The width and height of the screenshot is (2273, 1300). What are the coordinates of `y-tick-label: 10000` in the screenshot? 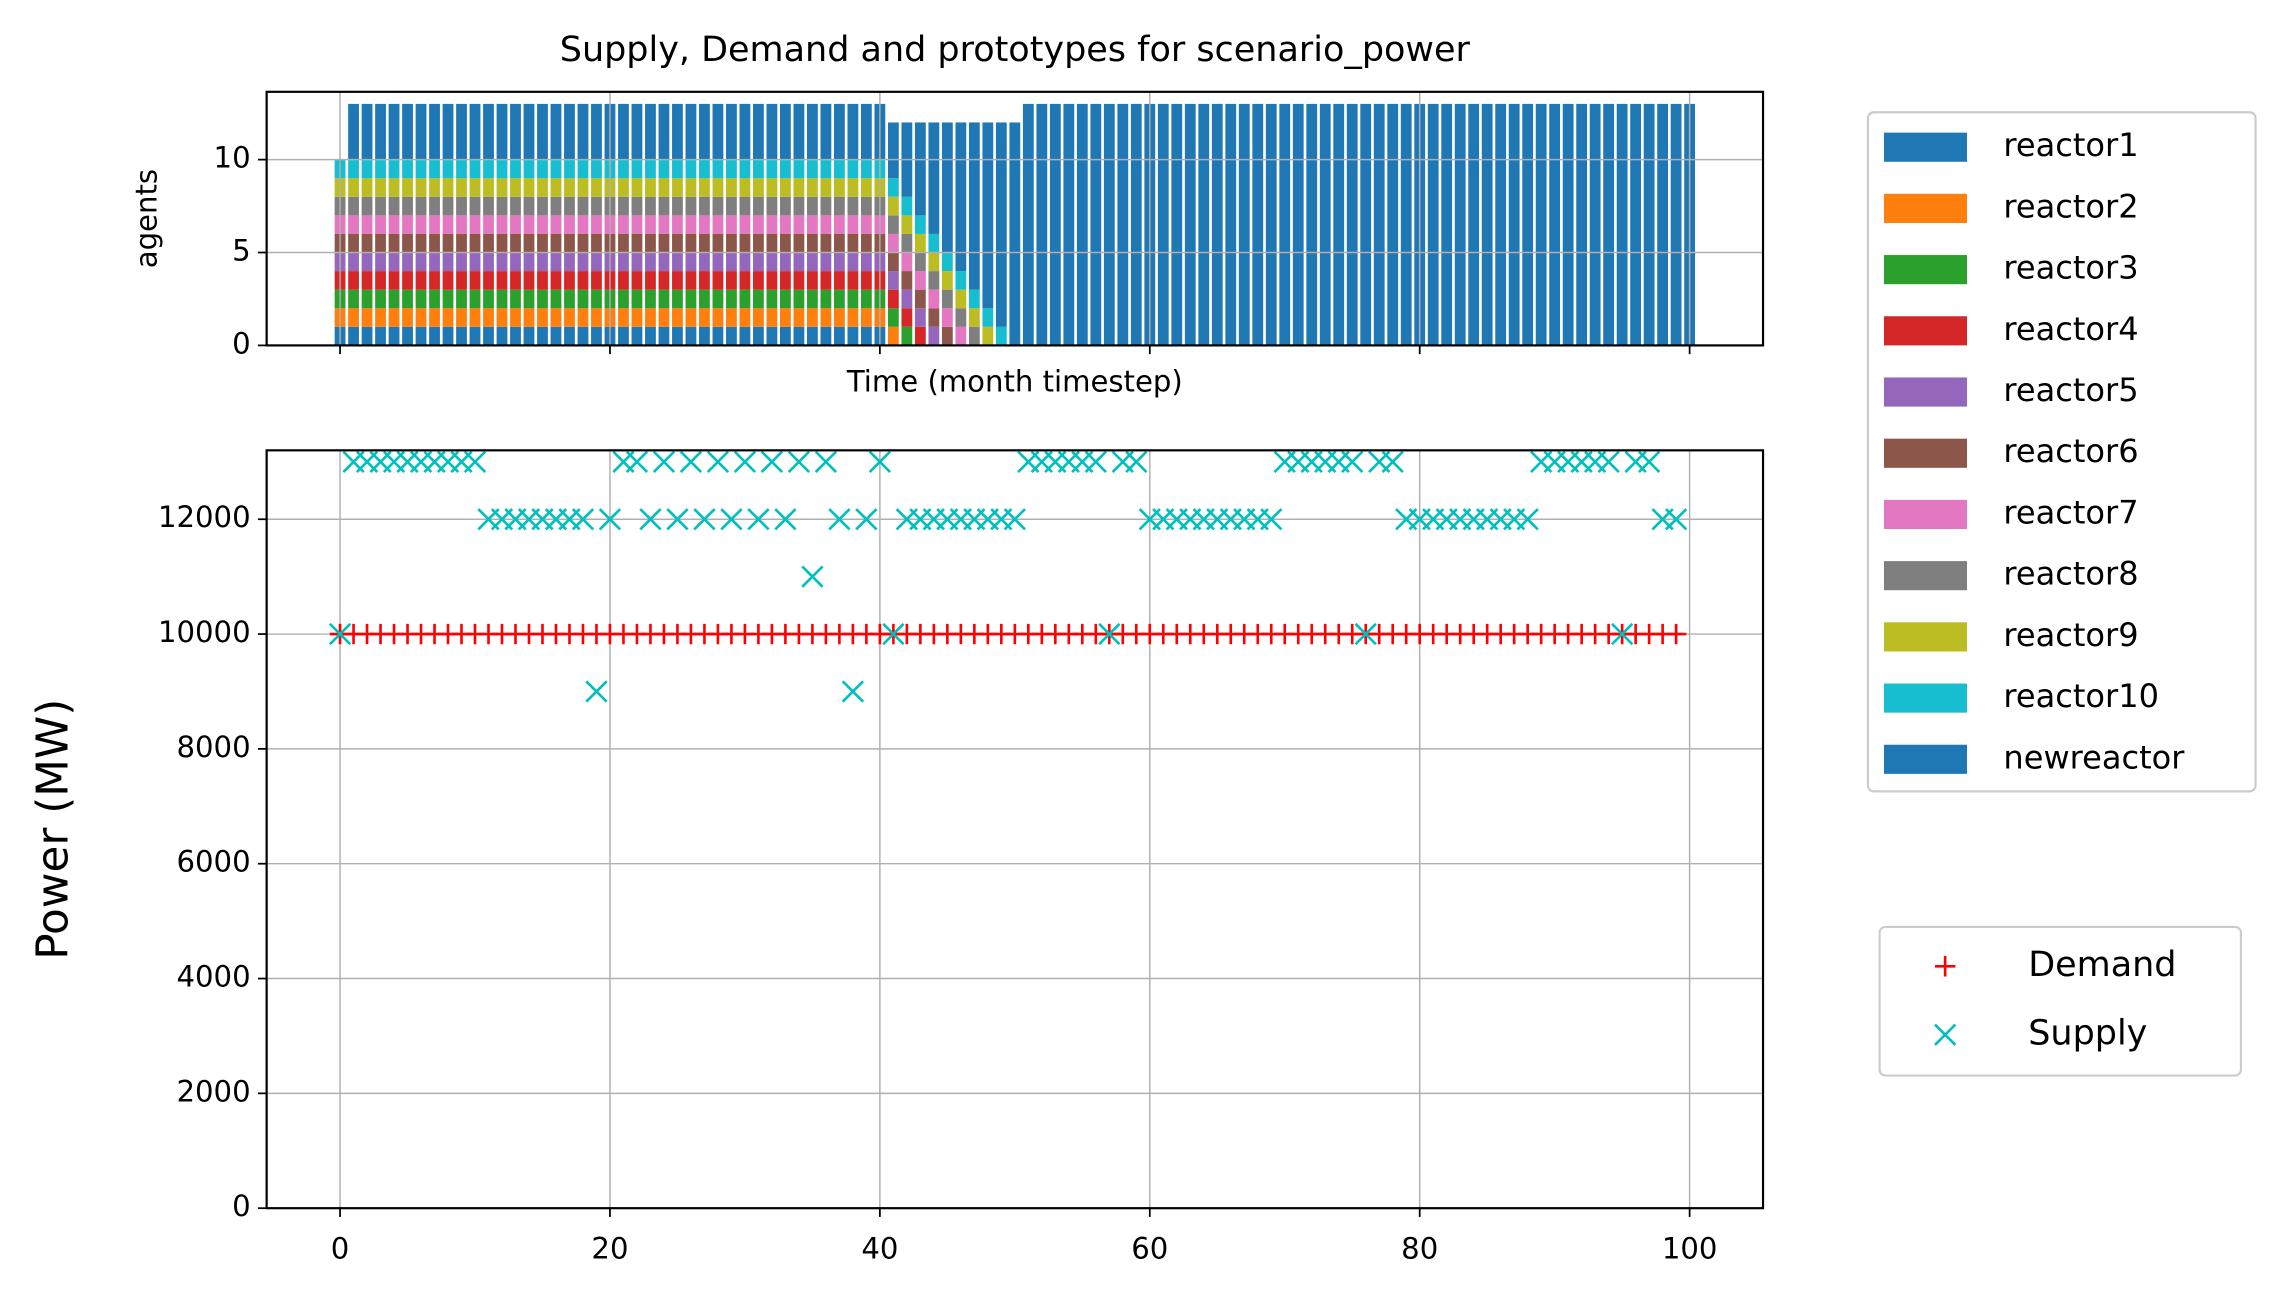 It's located at (204, 632).